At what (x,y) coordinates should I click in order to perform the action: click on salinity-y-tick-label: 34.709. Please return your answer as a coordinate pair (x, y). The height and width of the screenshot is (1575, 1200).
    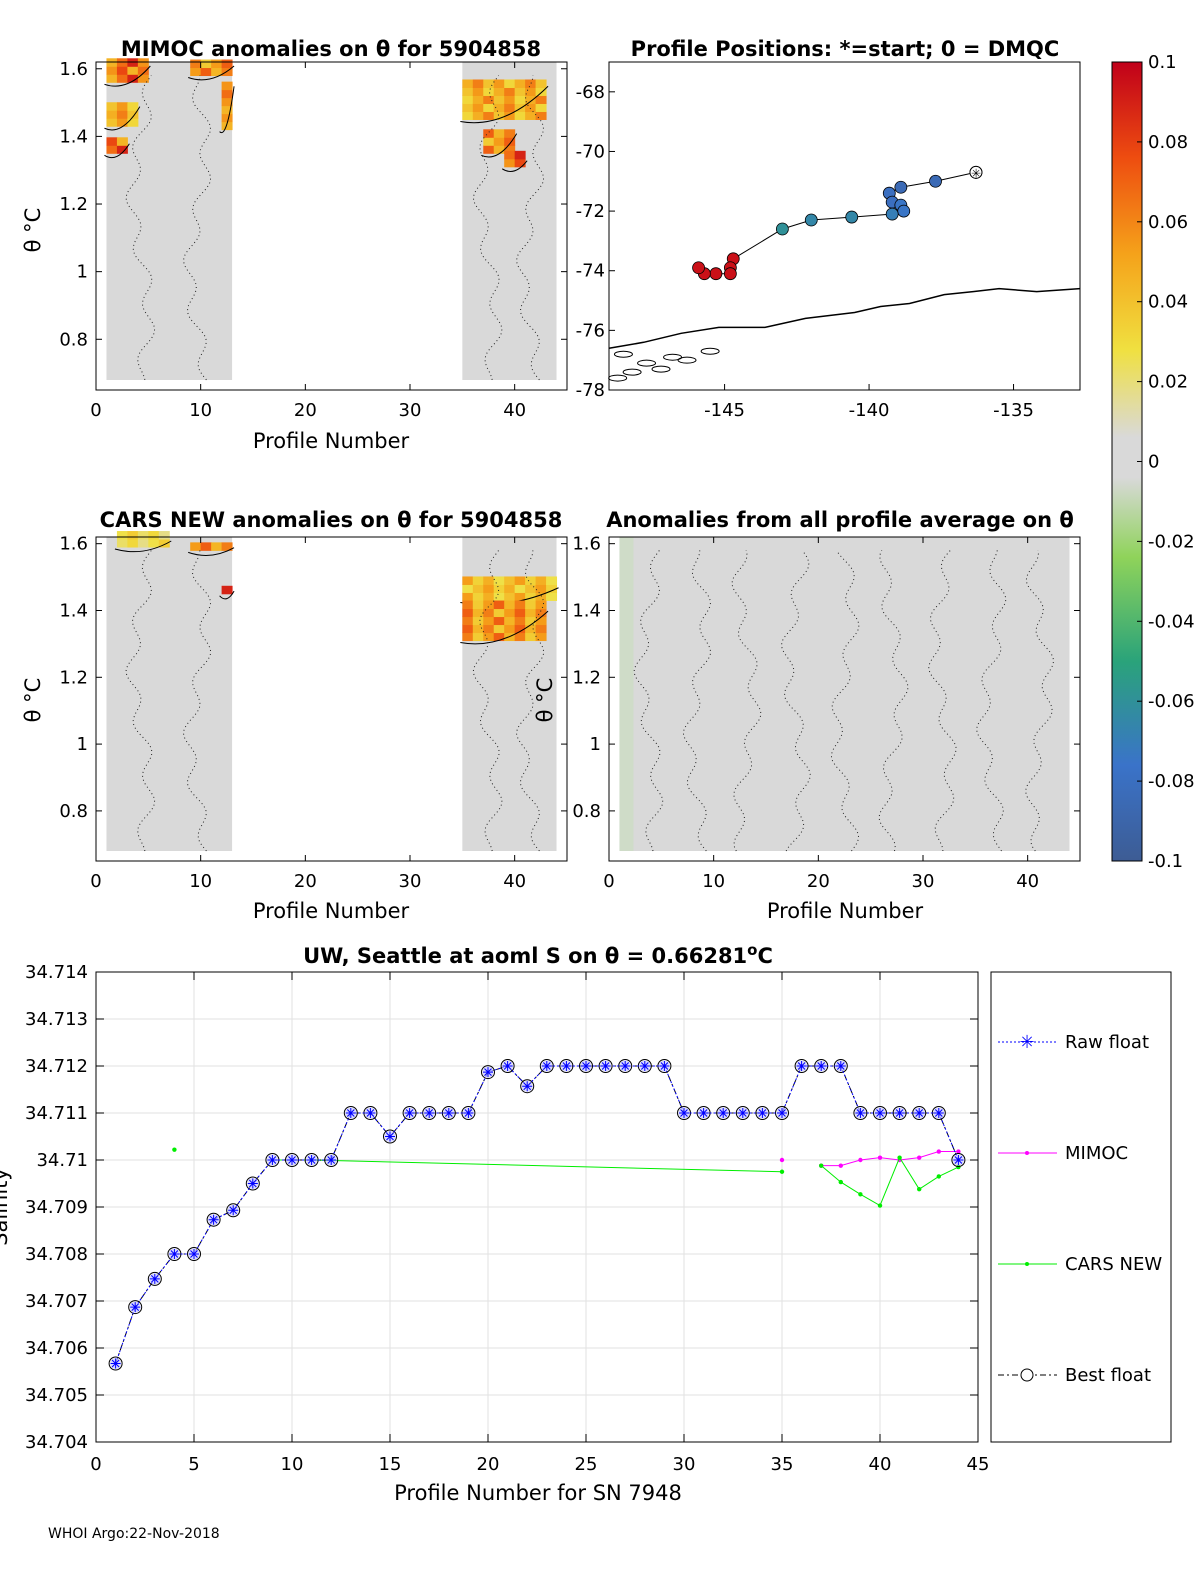
    Looking at the image, I should click on (56, 1207).